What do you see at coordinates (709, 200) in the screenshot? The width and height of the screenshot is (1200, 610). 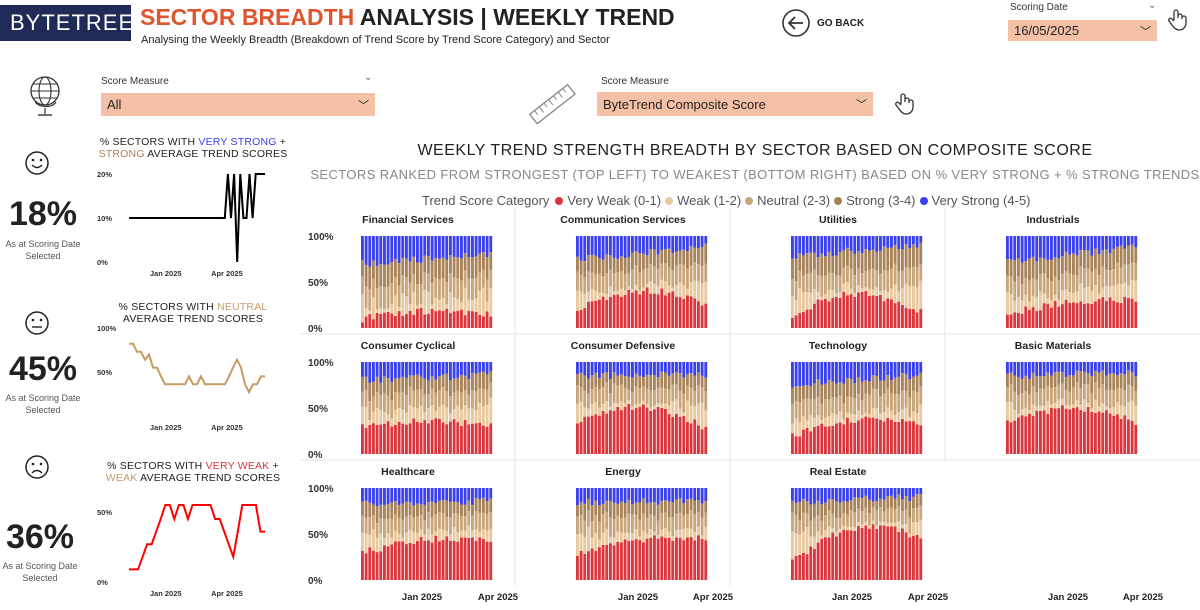 I see `legend-item-weak: Weak (1-2)` at bounding box center [709, 200].